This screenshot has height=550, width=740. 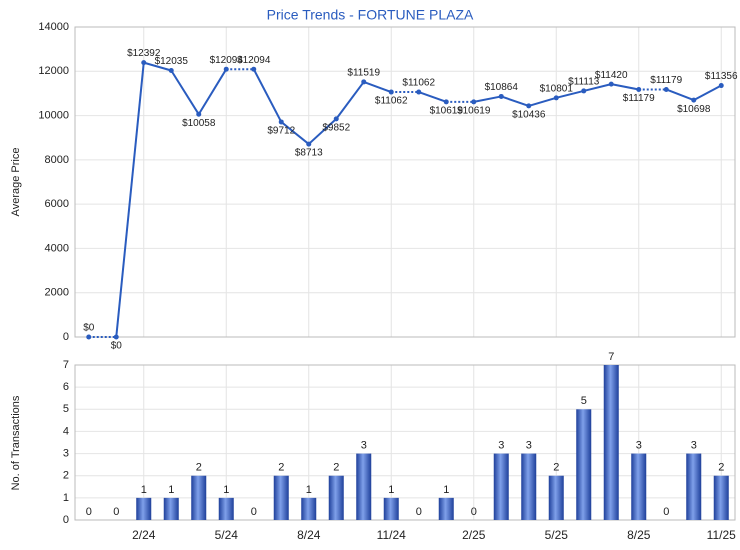 What do you see at coordinates (227, 535) in the screenshot?
I see `x-tick-label: 5/24` at bounding box center [227, 535].